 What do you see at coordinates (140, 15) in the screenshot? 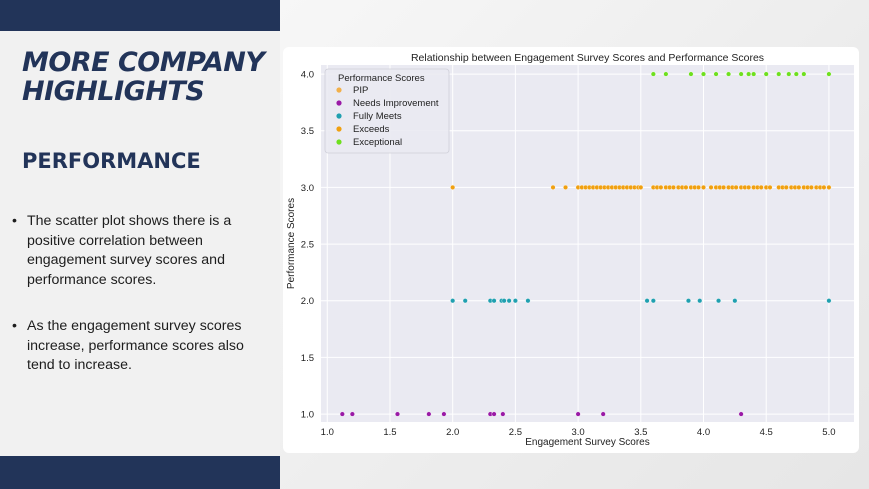
I see `top-accent-band` at bounding box center [140, 15].